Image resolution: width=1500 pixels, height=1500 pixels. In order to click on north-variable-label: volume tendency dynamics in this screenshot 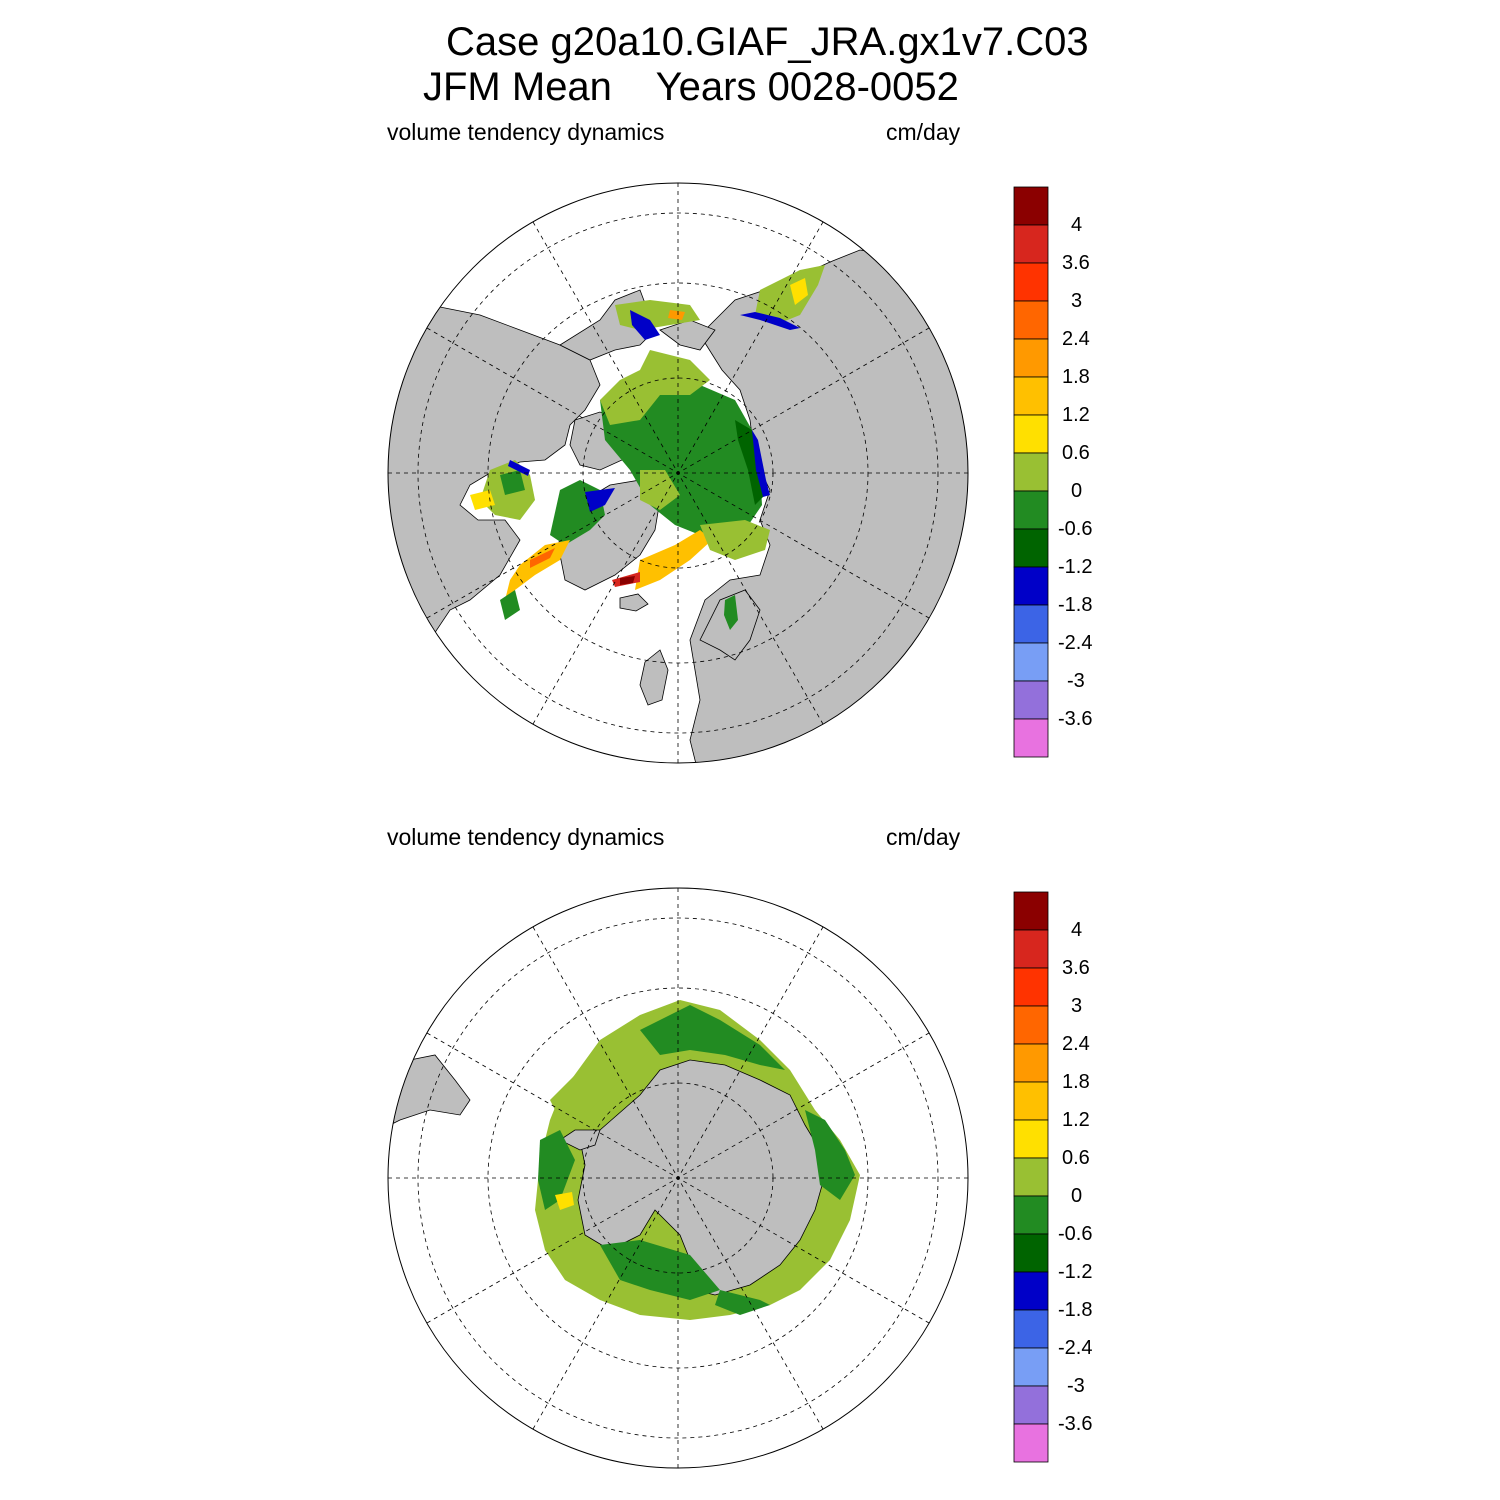, I will do `click(526, 132)`.